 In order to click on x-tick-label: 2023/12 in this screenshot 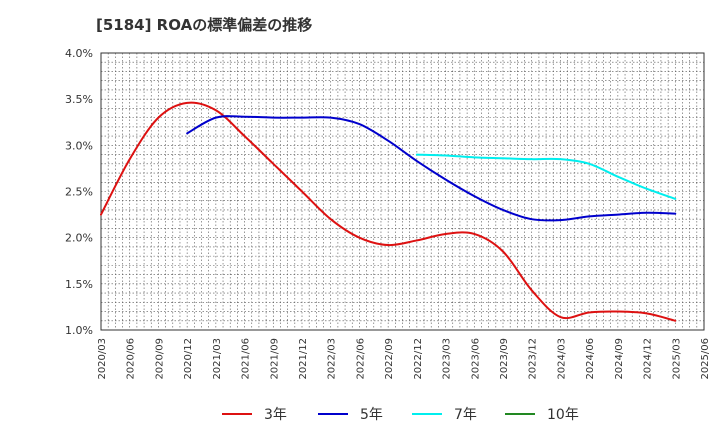, I will do `click(533, 359)`.